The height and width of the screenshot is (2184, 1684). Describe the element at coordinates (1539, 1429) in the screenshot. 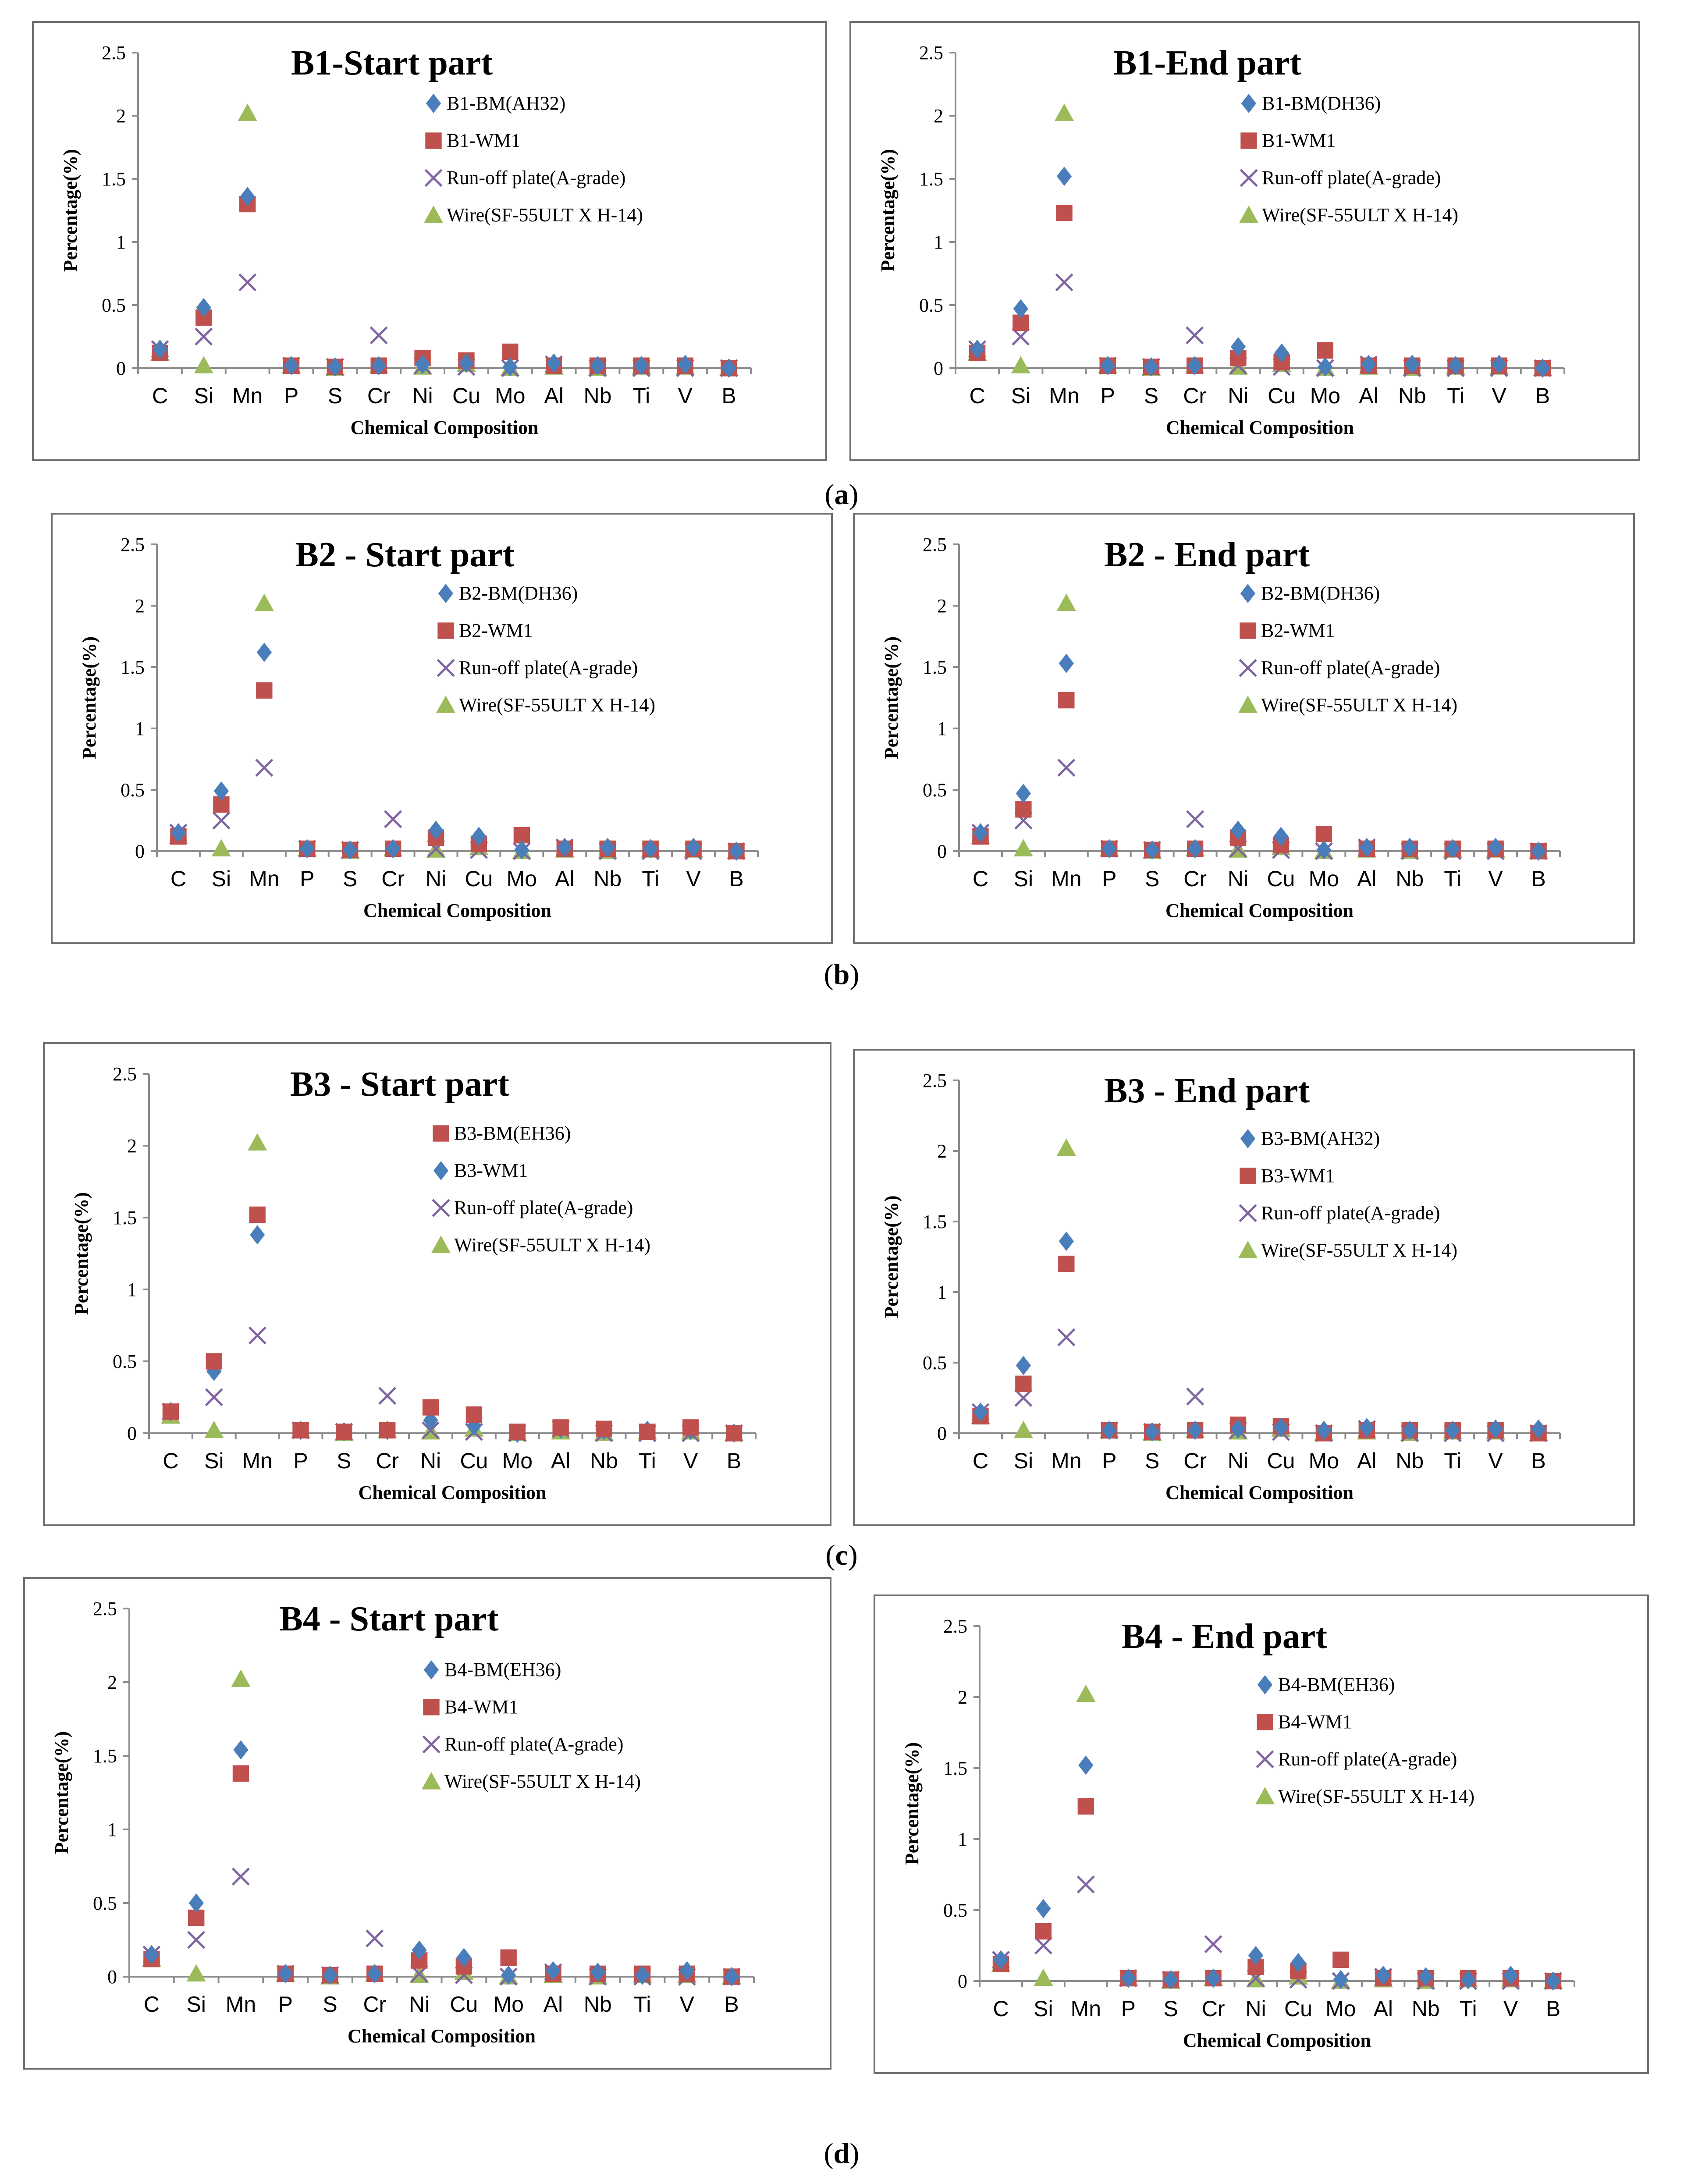

I see `marker-diamond-c5-s0-p13` at that location.